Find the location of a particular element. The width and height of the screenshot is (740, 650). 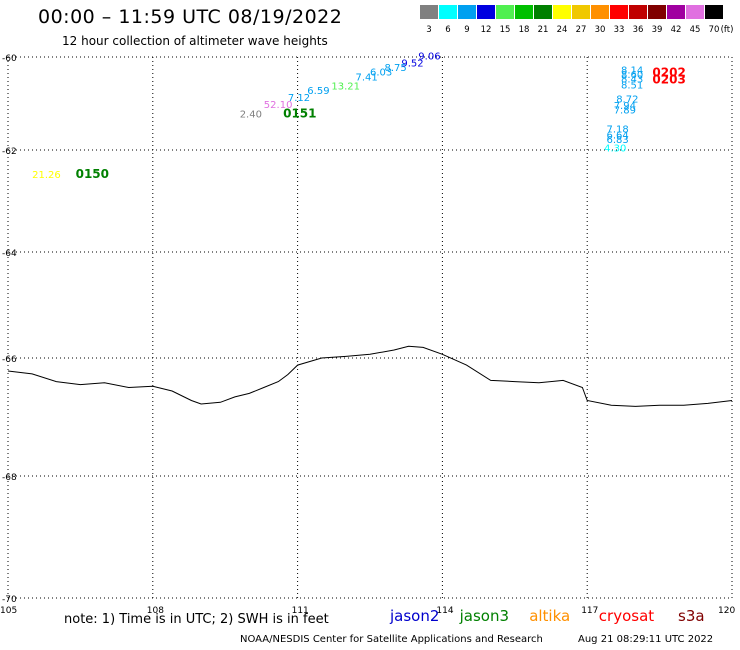

page-title: 00:00 – 11:59 UTC 08/19/2022 is located at coordinates (190, 17).